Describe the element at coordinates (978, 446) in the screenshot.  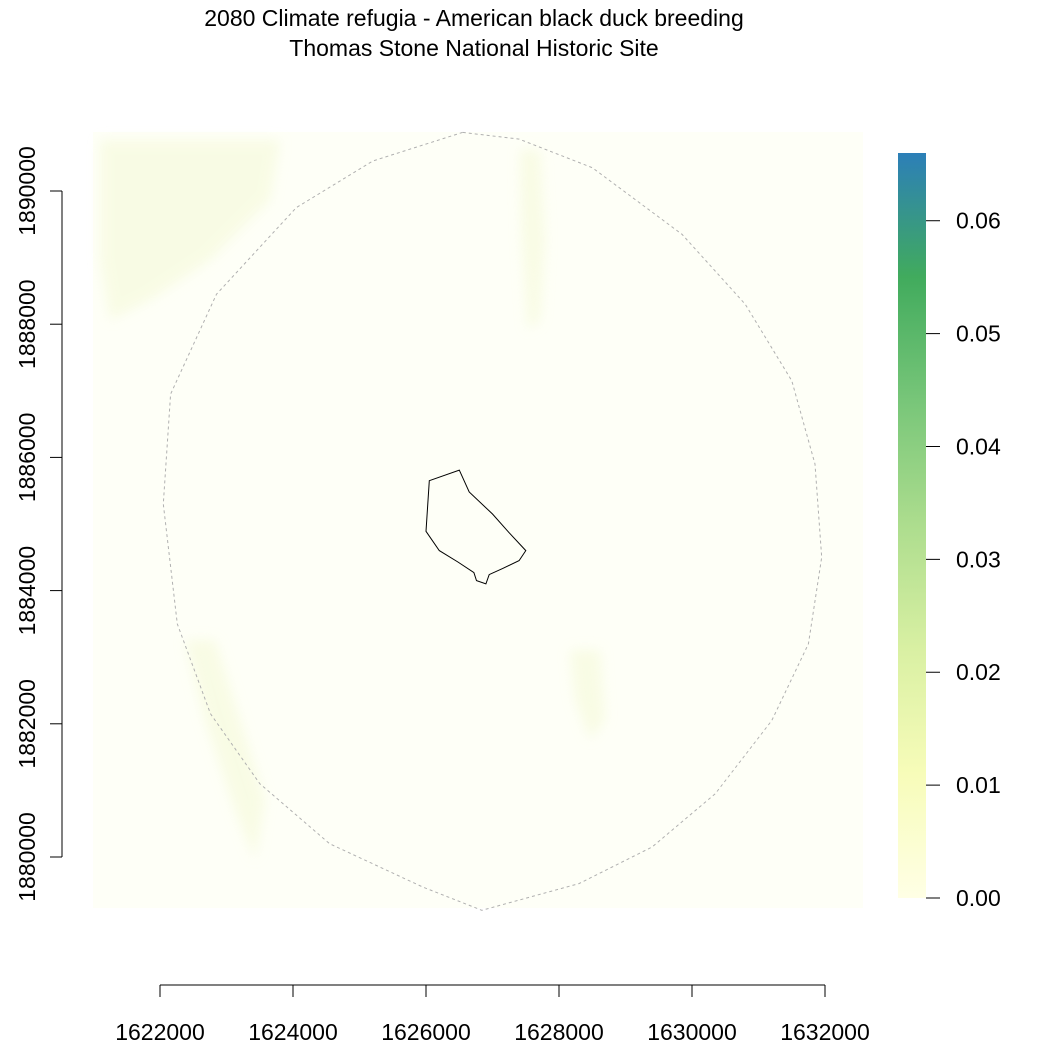
I see `legend-tick-label: 0.04` at that location.